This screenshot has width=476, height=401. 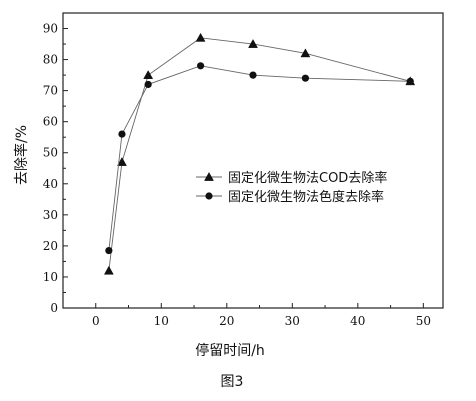 I want to click on x-tick-label: 50, so click(x=423, y=321).